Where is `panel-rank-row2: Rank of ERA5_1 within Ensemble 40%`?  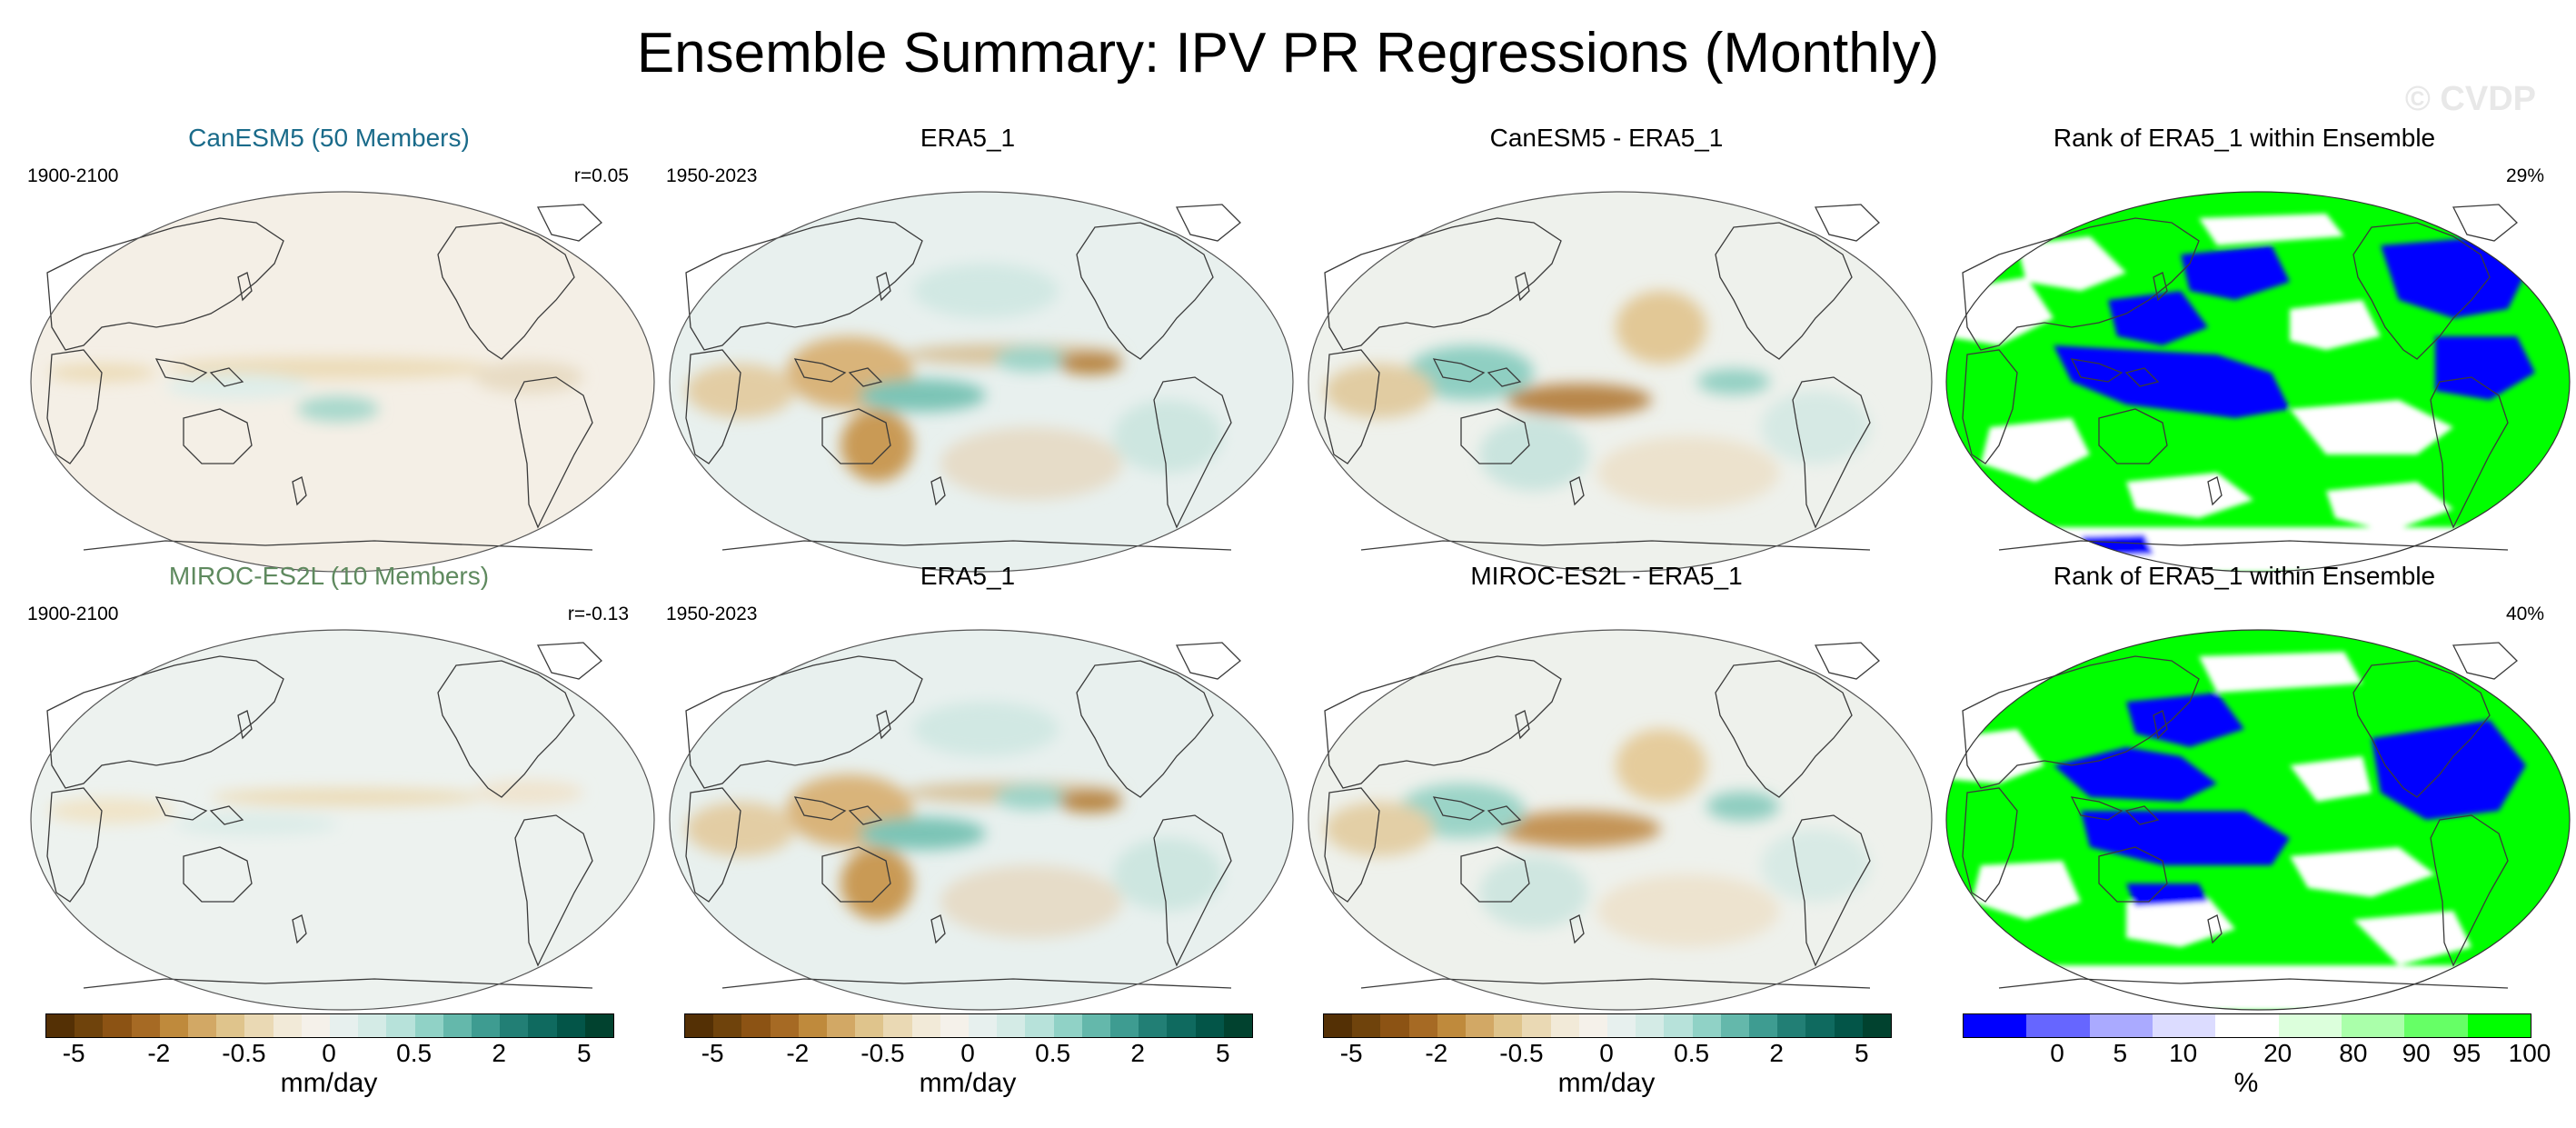 panel-rank-row2: Rank of ERA5_1 within Ensemble 40% is located at coordinates (2249, 784).